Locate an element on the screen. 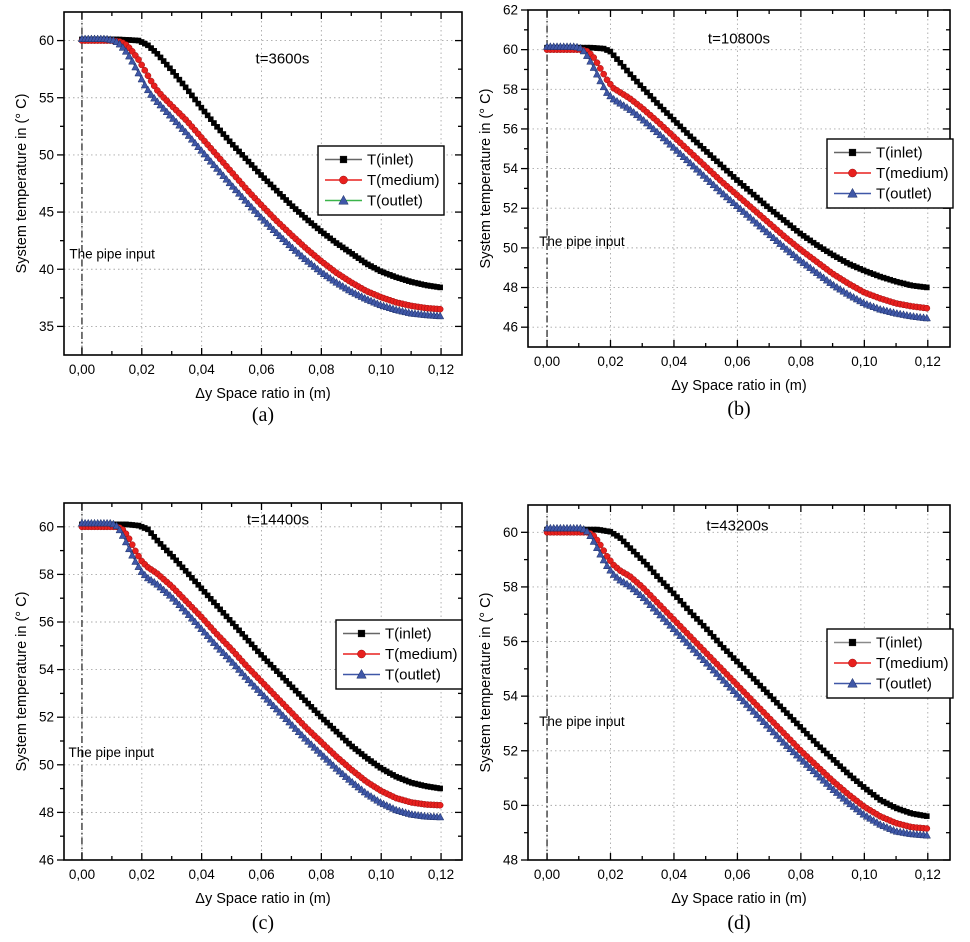 Image resolution: width=970 pixels, height=942 pixels. x-axis-label: Δy Space ratio in (m) is located at coordinates (738, 386).